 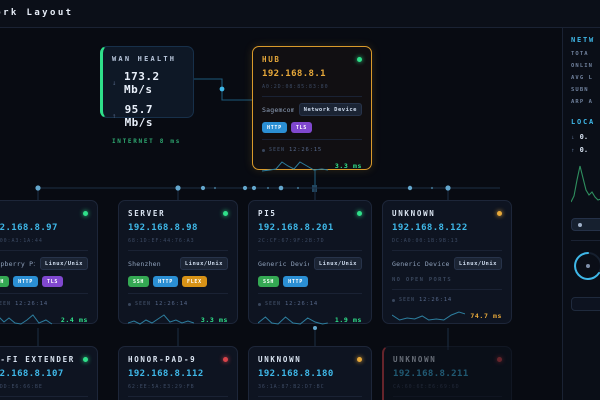 I want to click on port-badge-list: SSHHTTPTLS, so click(x=44, y=281).